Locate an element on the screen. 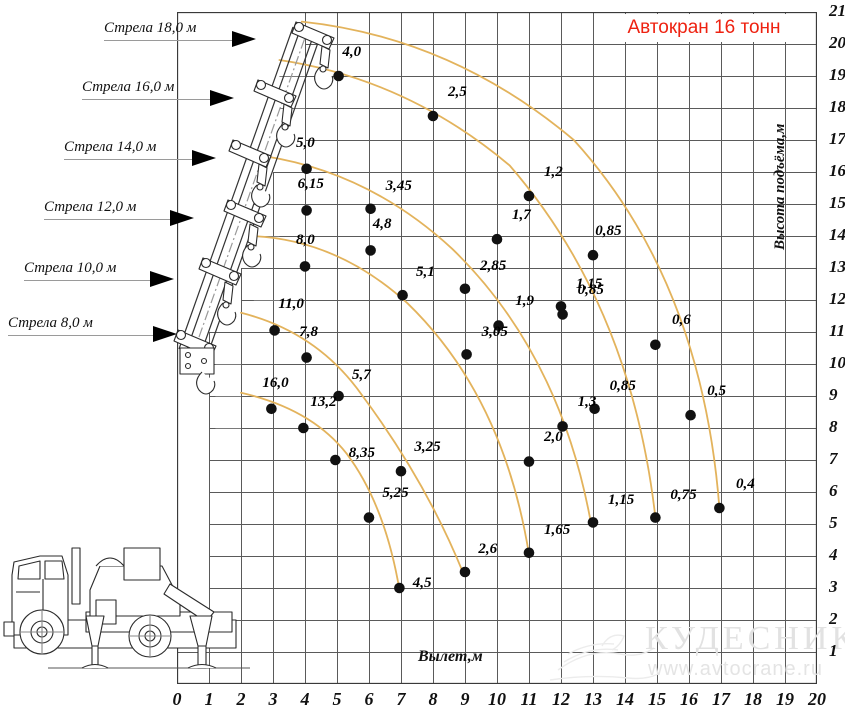  x-tick-13: 13 is located at coordinates (593, 699).